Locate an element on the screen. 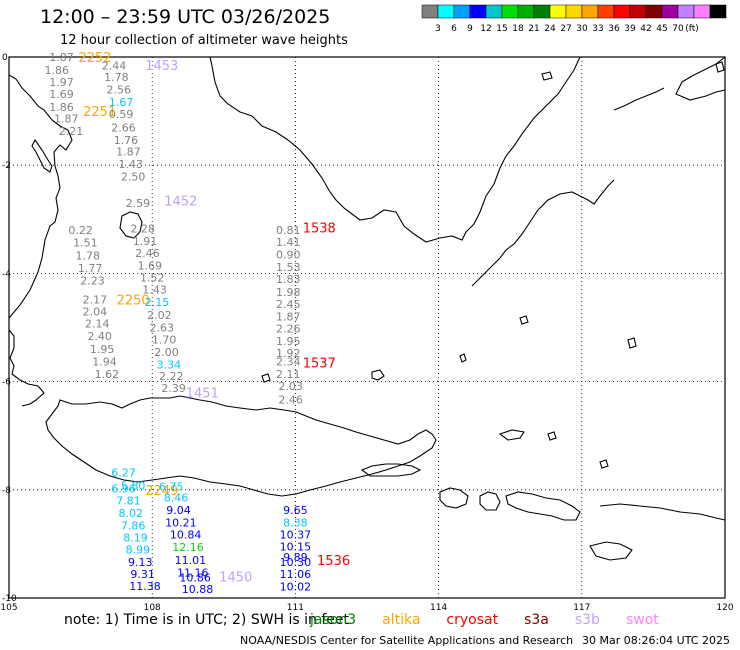  wave-height-value: 11.38 is located at coordinates (145, 586).